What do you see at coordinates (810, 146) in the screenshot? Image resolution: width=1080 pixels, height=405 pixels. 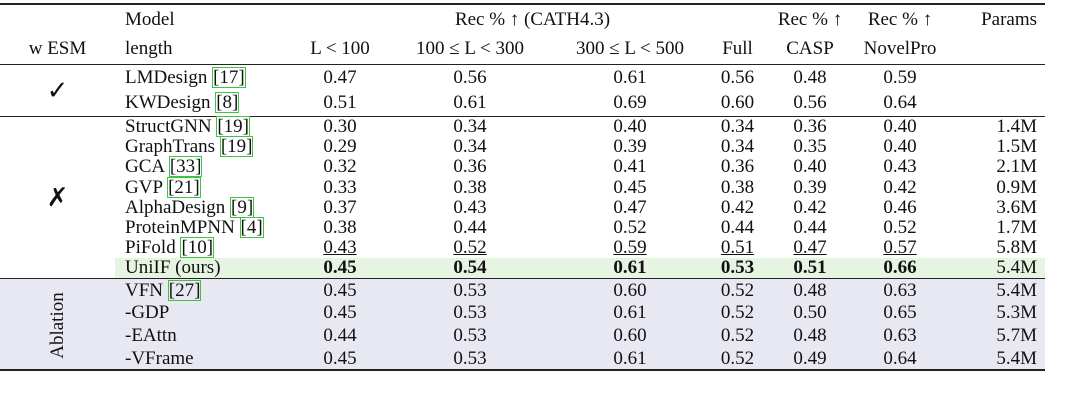 I see `value: 0.35` at bounding box center [810, 146].